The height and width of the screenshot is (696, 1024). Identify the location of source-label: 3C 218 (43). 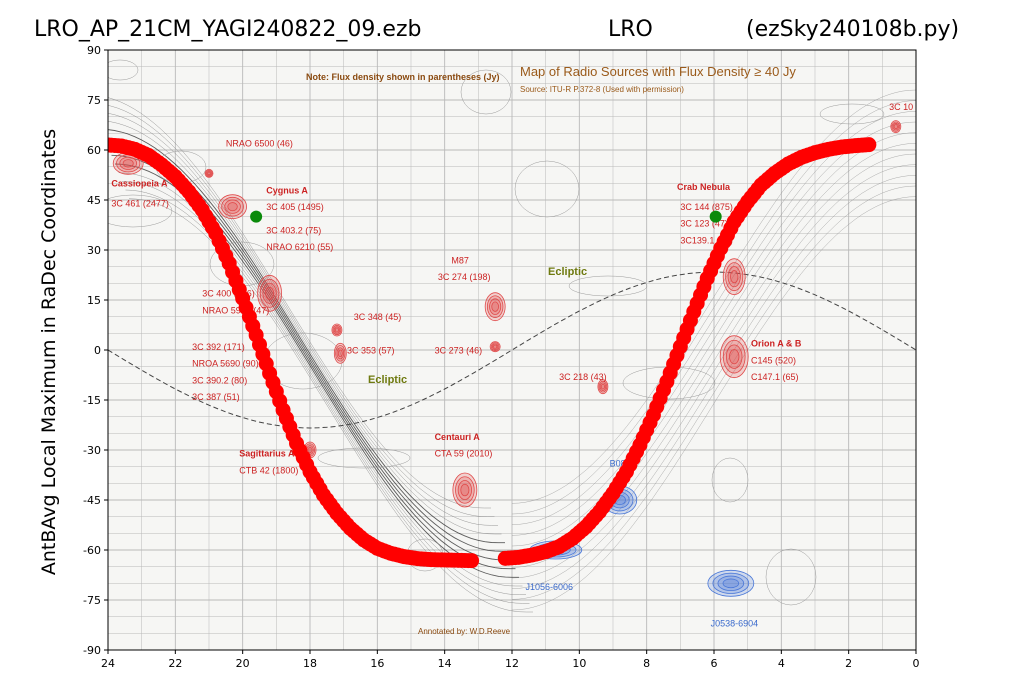
(583, 377).